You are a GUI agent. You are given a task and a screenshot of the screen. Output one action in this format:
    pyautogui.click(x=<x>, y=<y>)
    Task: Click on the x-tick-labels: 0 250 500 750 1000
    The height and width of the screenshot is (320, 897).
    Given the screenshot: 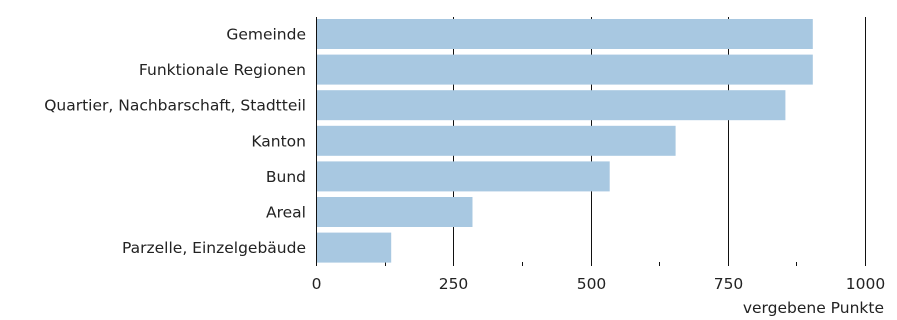 What is the action you would take?
    pyautogui.click(x=599, y=284)
    